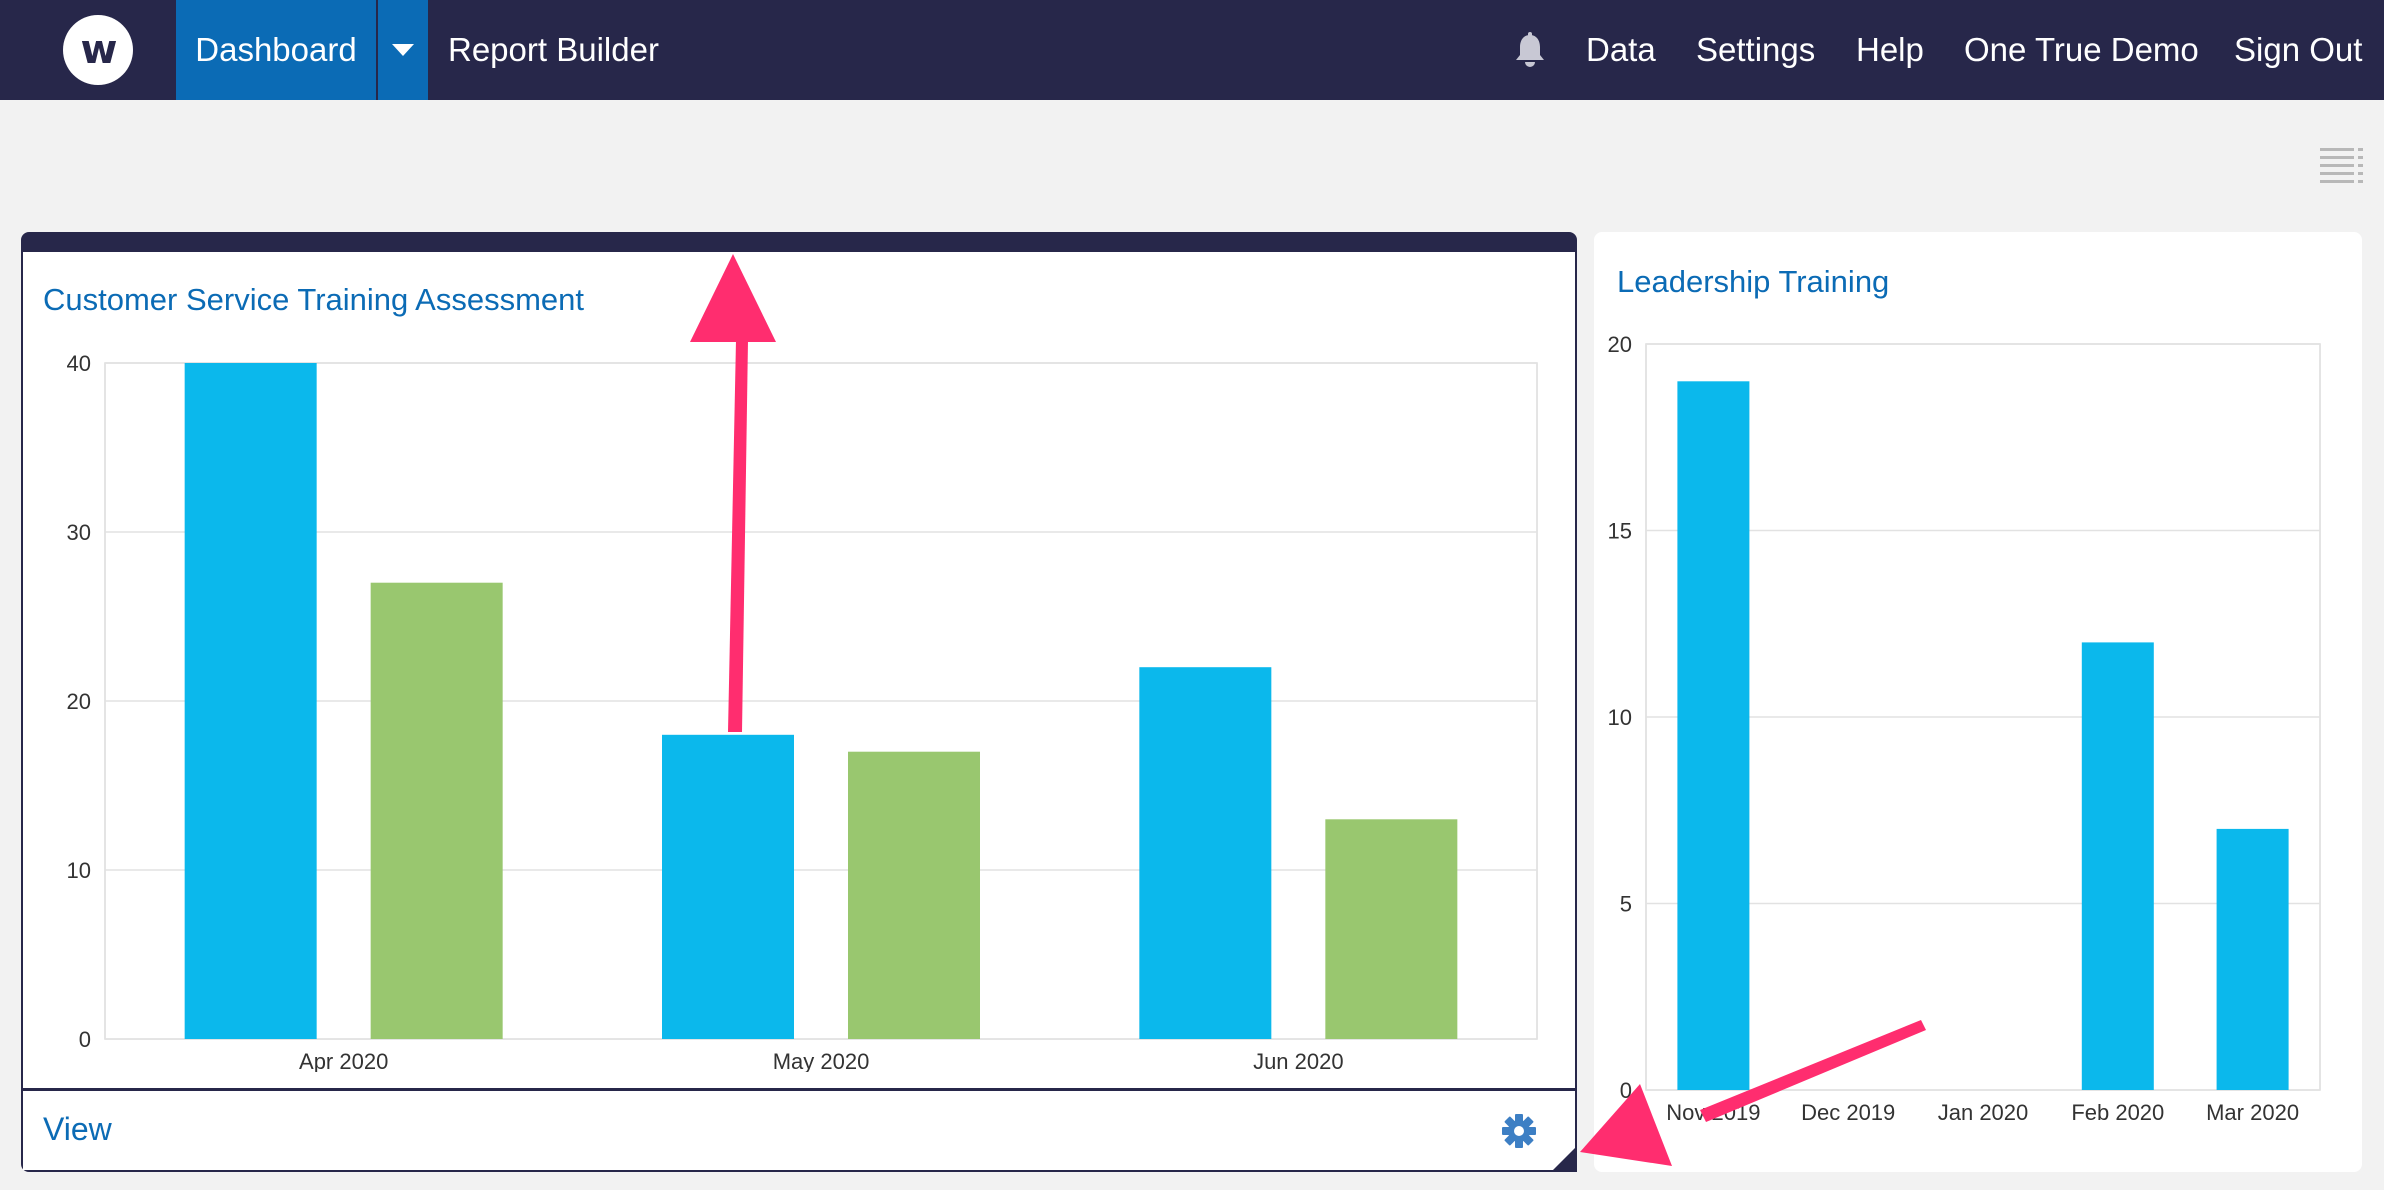 This screenshot has width=2384, height=1190. I want to click on nav-sign-out-label: Sign Out, so click(2298, 49).